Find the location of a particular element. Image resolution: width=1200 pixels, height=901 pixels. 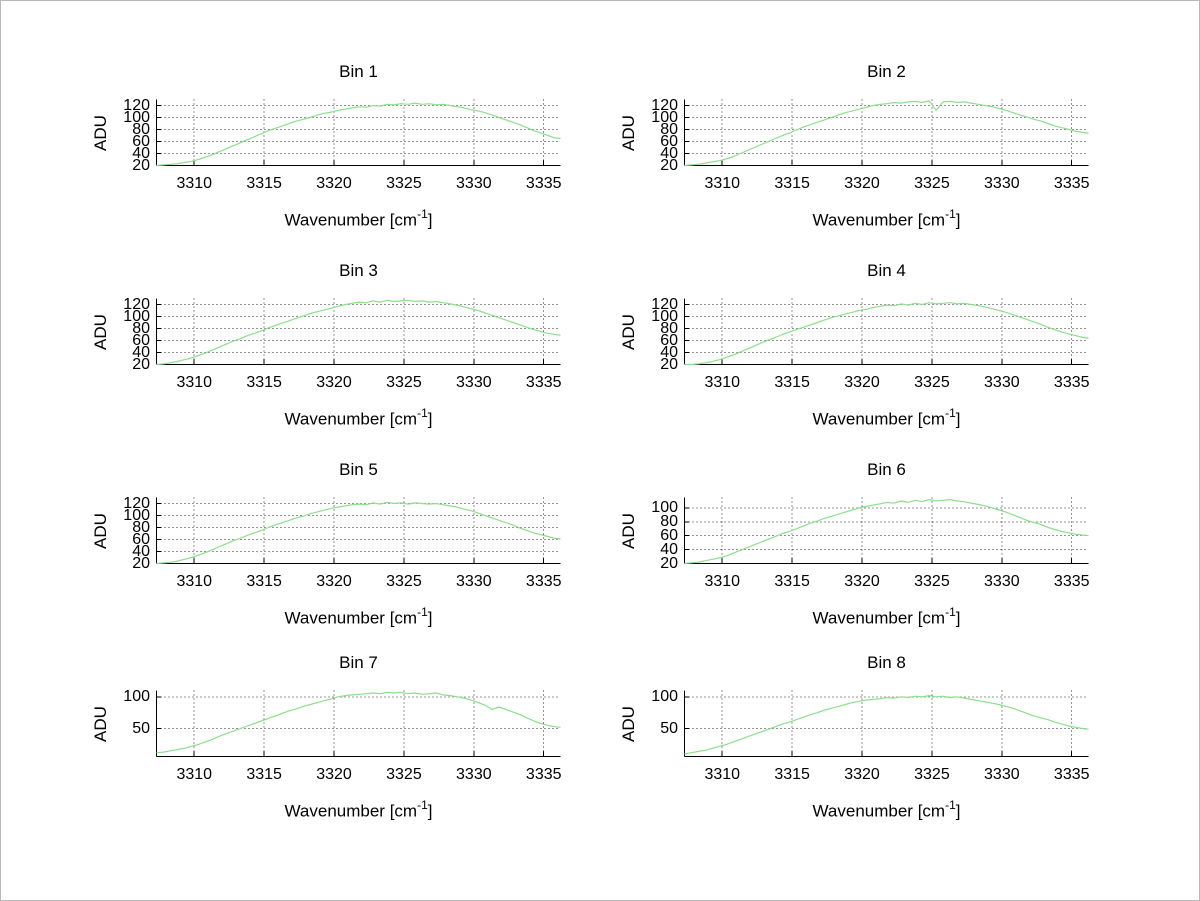

plot-title: Bin 6 is located at coordinates (886, 469).